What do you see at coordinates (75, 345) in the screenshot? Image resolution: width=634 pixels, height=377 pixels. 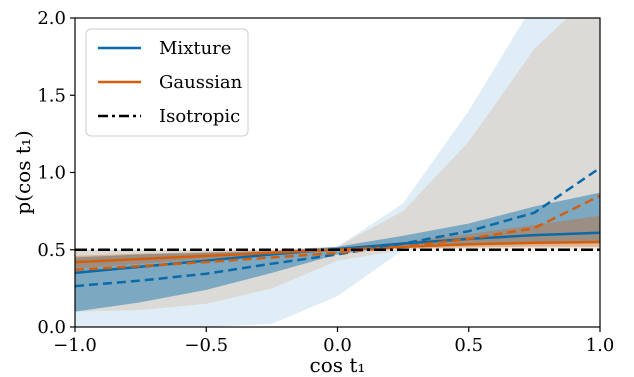 I see `x-tick-label: −1.0` at bounding box center [75, 345].